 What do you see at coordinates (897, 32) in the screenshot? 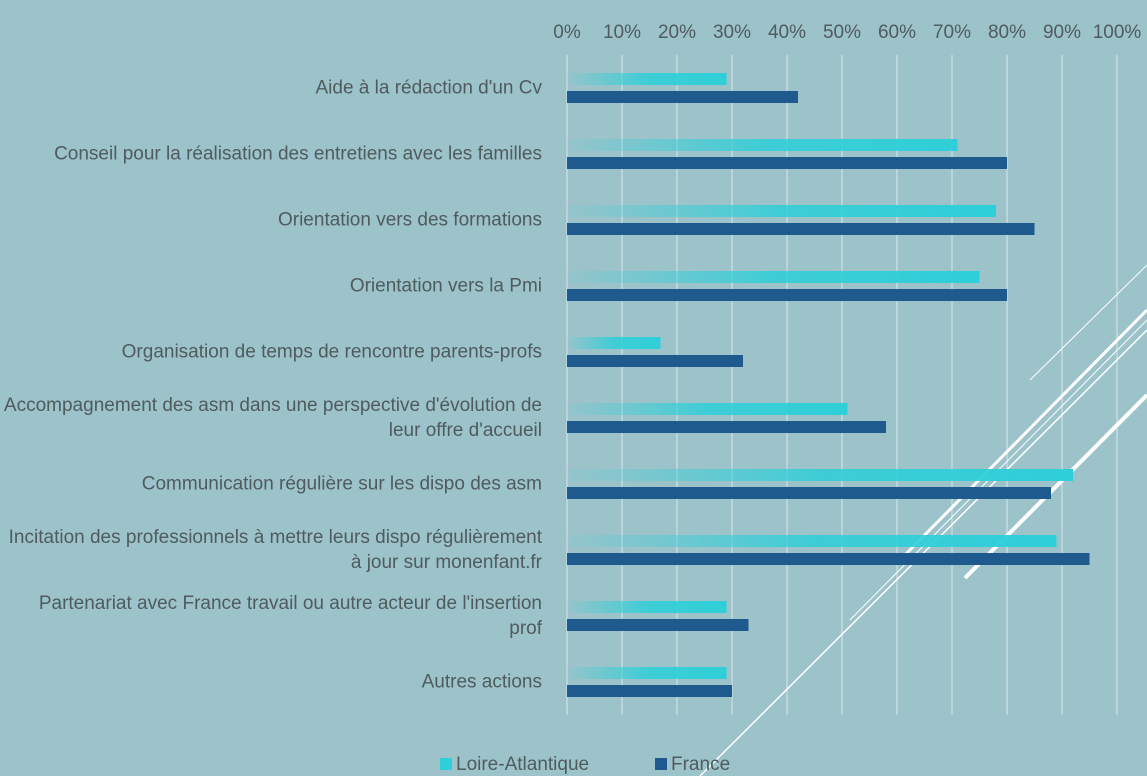
I see `x-tick-label: 60%` at bounding box center [897, 32].